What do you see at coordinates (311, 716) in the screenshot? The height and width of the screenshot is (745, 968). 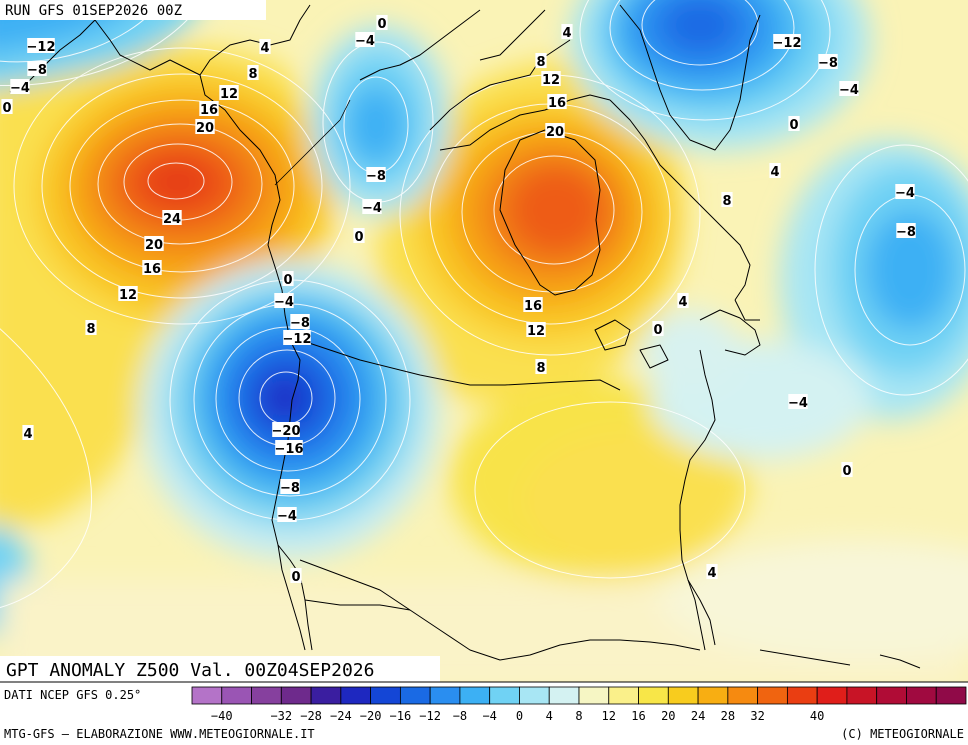 I see `colorbar-tick-label: −28` at bounding box center [311, 716].